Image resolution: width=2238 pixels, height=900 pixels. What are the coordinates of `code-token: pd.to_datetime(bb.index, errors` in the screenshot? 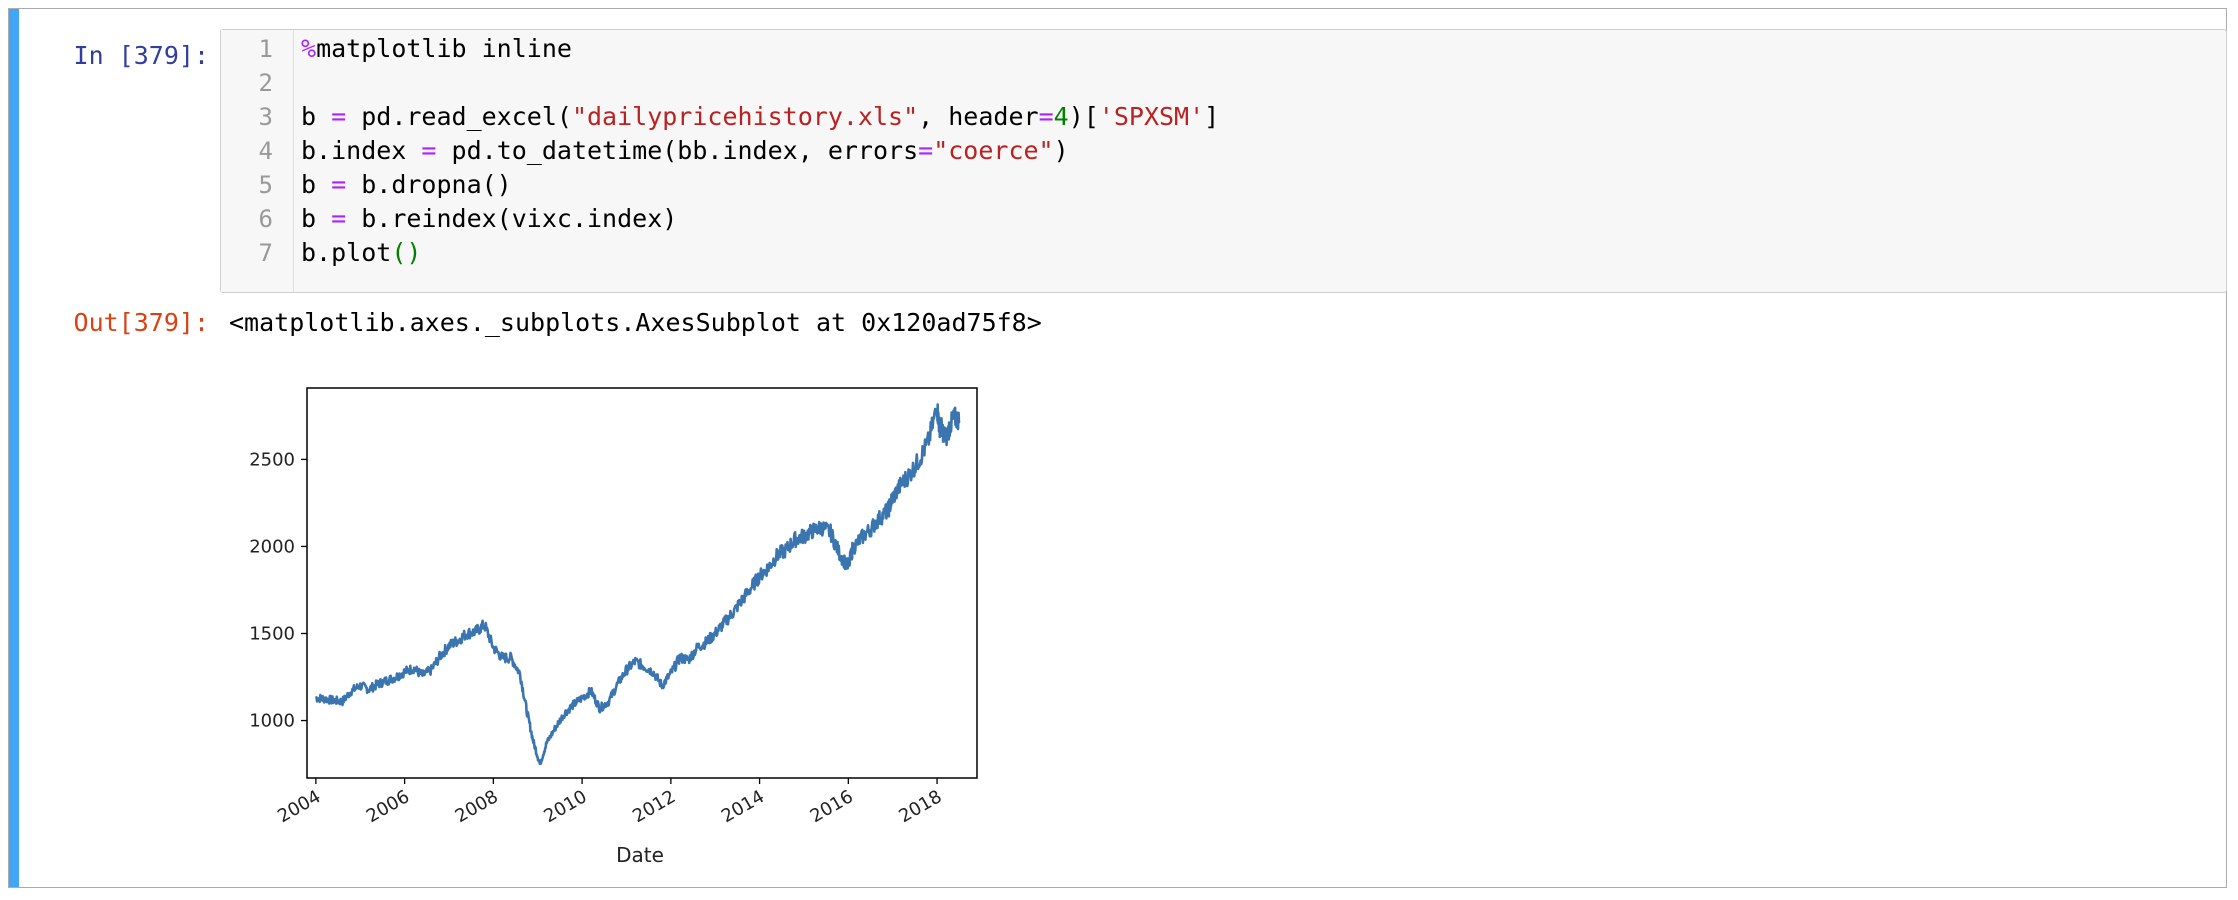 It's located at (677, 150).